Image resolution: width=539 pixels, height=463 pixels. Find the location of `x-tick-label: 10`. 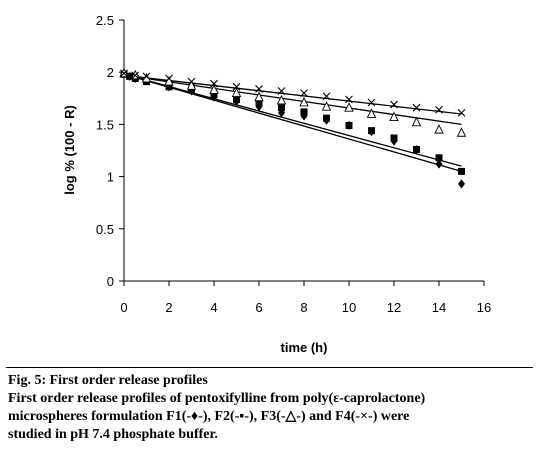

x-tick-label: 10 is located at coordinates (349, 307).